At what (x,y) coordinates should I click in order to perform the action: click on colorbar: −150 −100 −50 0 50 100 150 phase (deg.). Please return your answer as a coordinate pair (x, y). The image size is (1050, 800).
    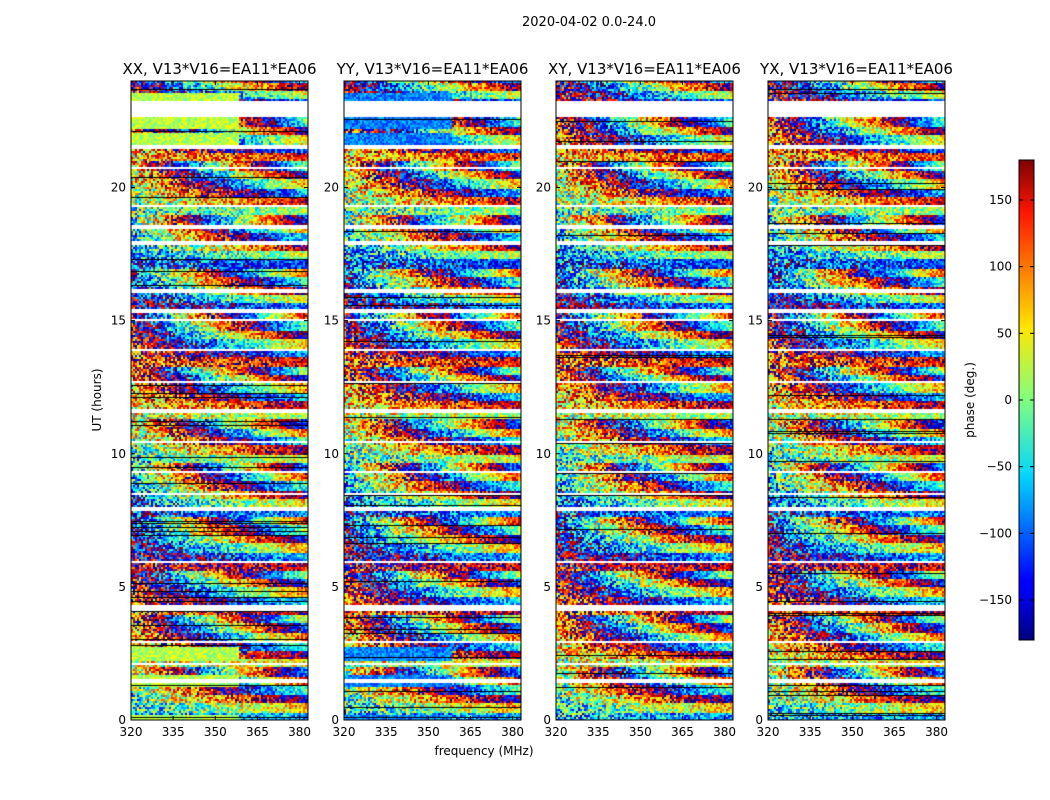
    Looking at the image, I should click on (999, 400).